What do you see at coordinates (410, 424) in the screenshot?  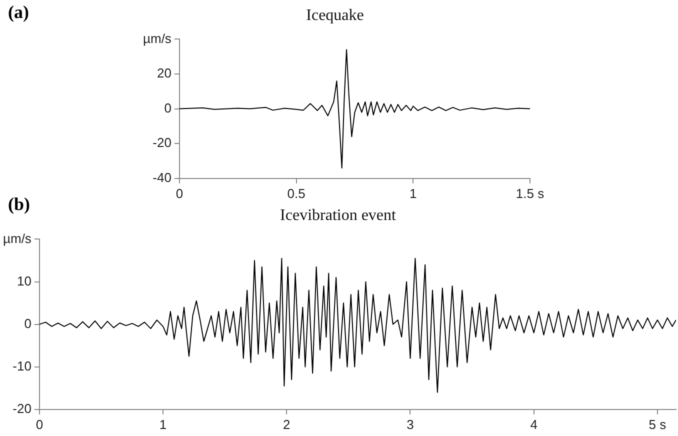 I see `x-tick-label: 3` at bounding box center [410, 424].